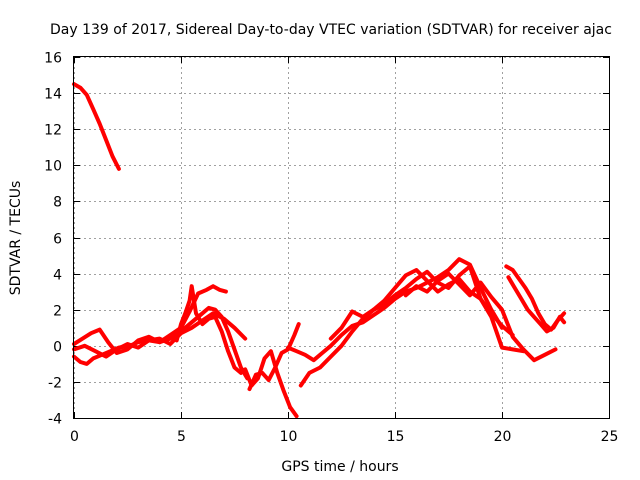  I want to click on x-tick-labels: 0 5 10 15 20 25, so click(344, 437).